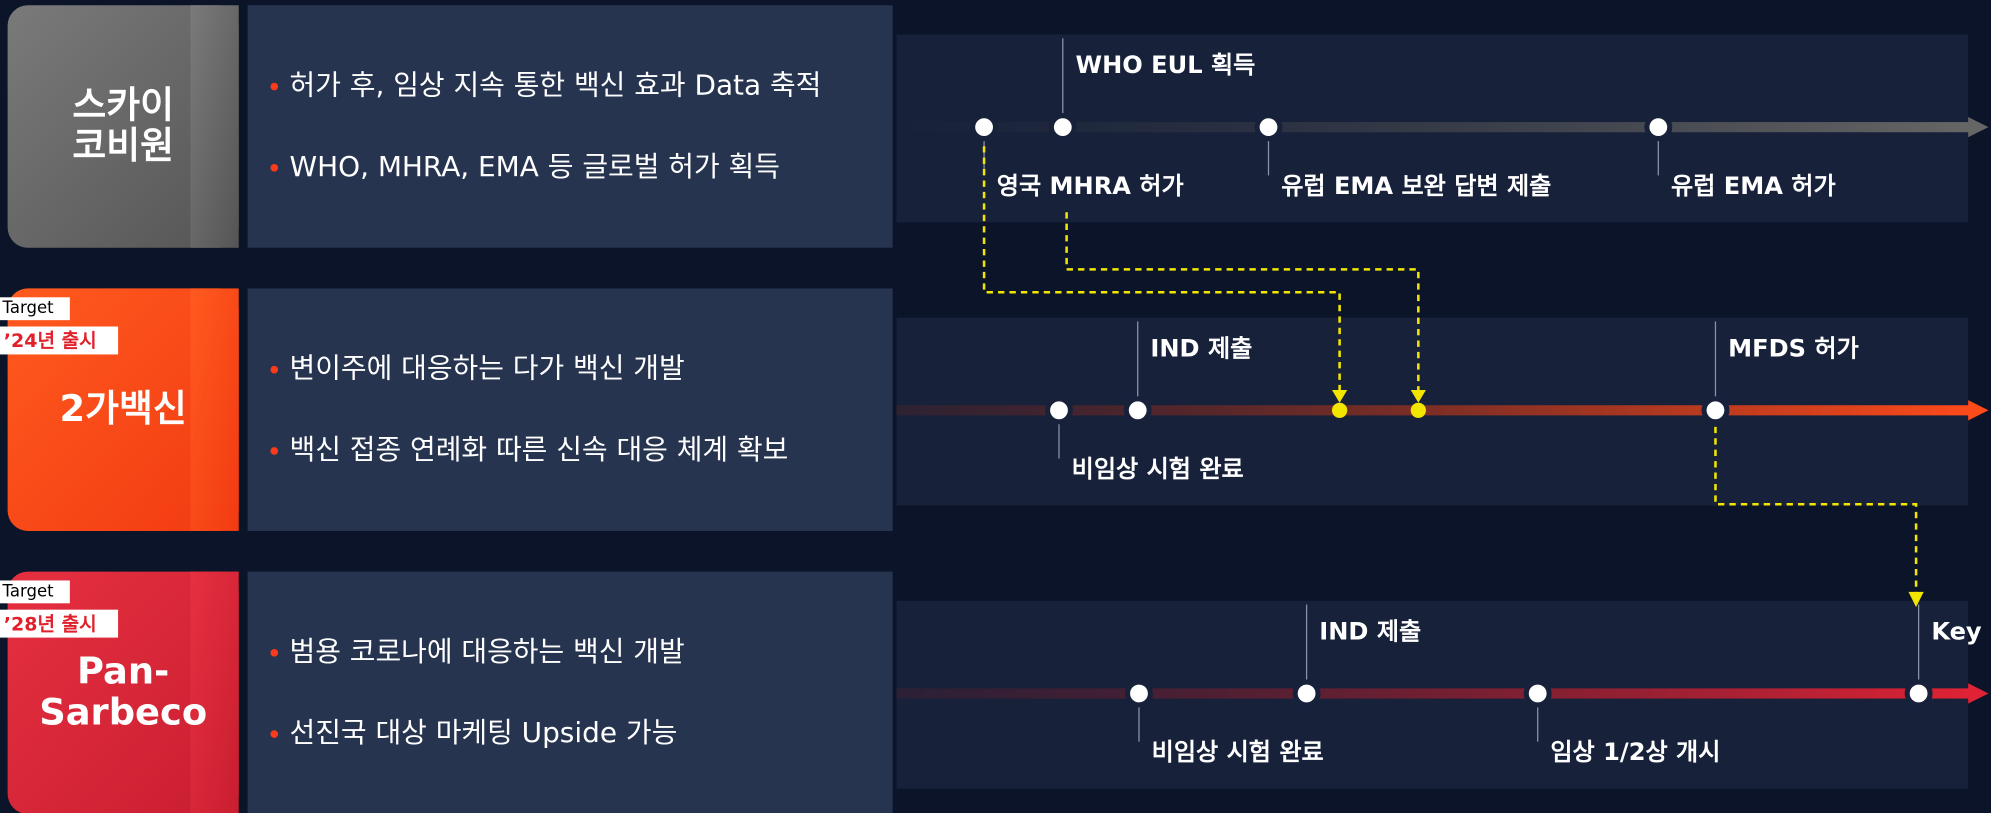  What do you see at coordinates (123, 145) in the screenshot?
I see `row-name: 코비원` at bounding box center [123, 145].